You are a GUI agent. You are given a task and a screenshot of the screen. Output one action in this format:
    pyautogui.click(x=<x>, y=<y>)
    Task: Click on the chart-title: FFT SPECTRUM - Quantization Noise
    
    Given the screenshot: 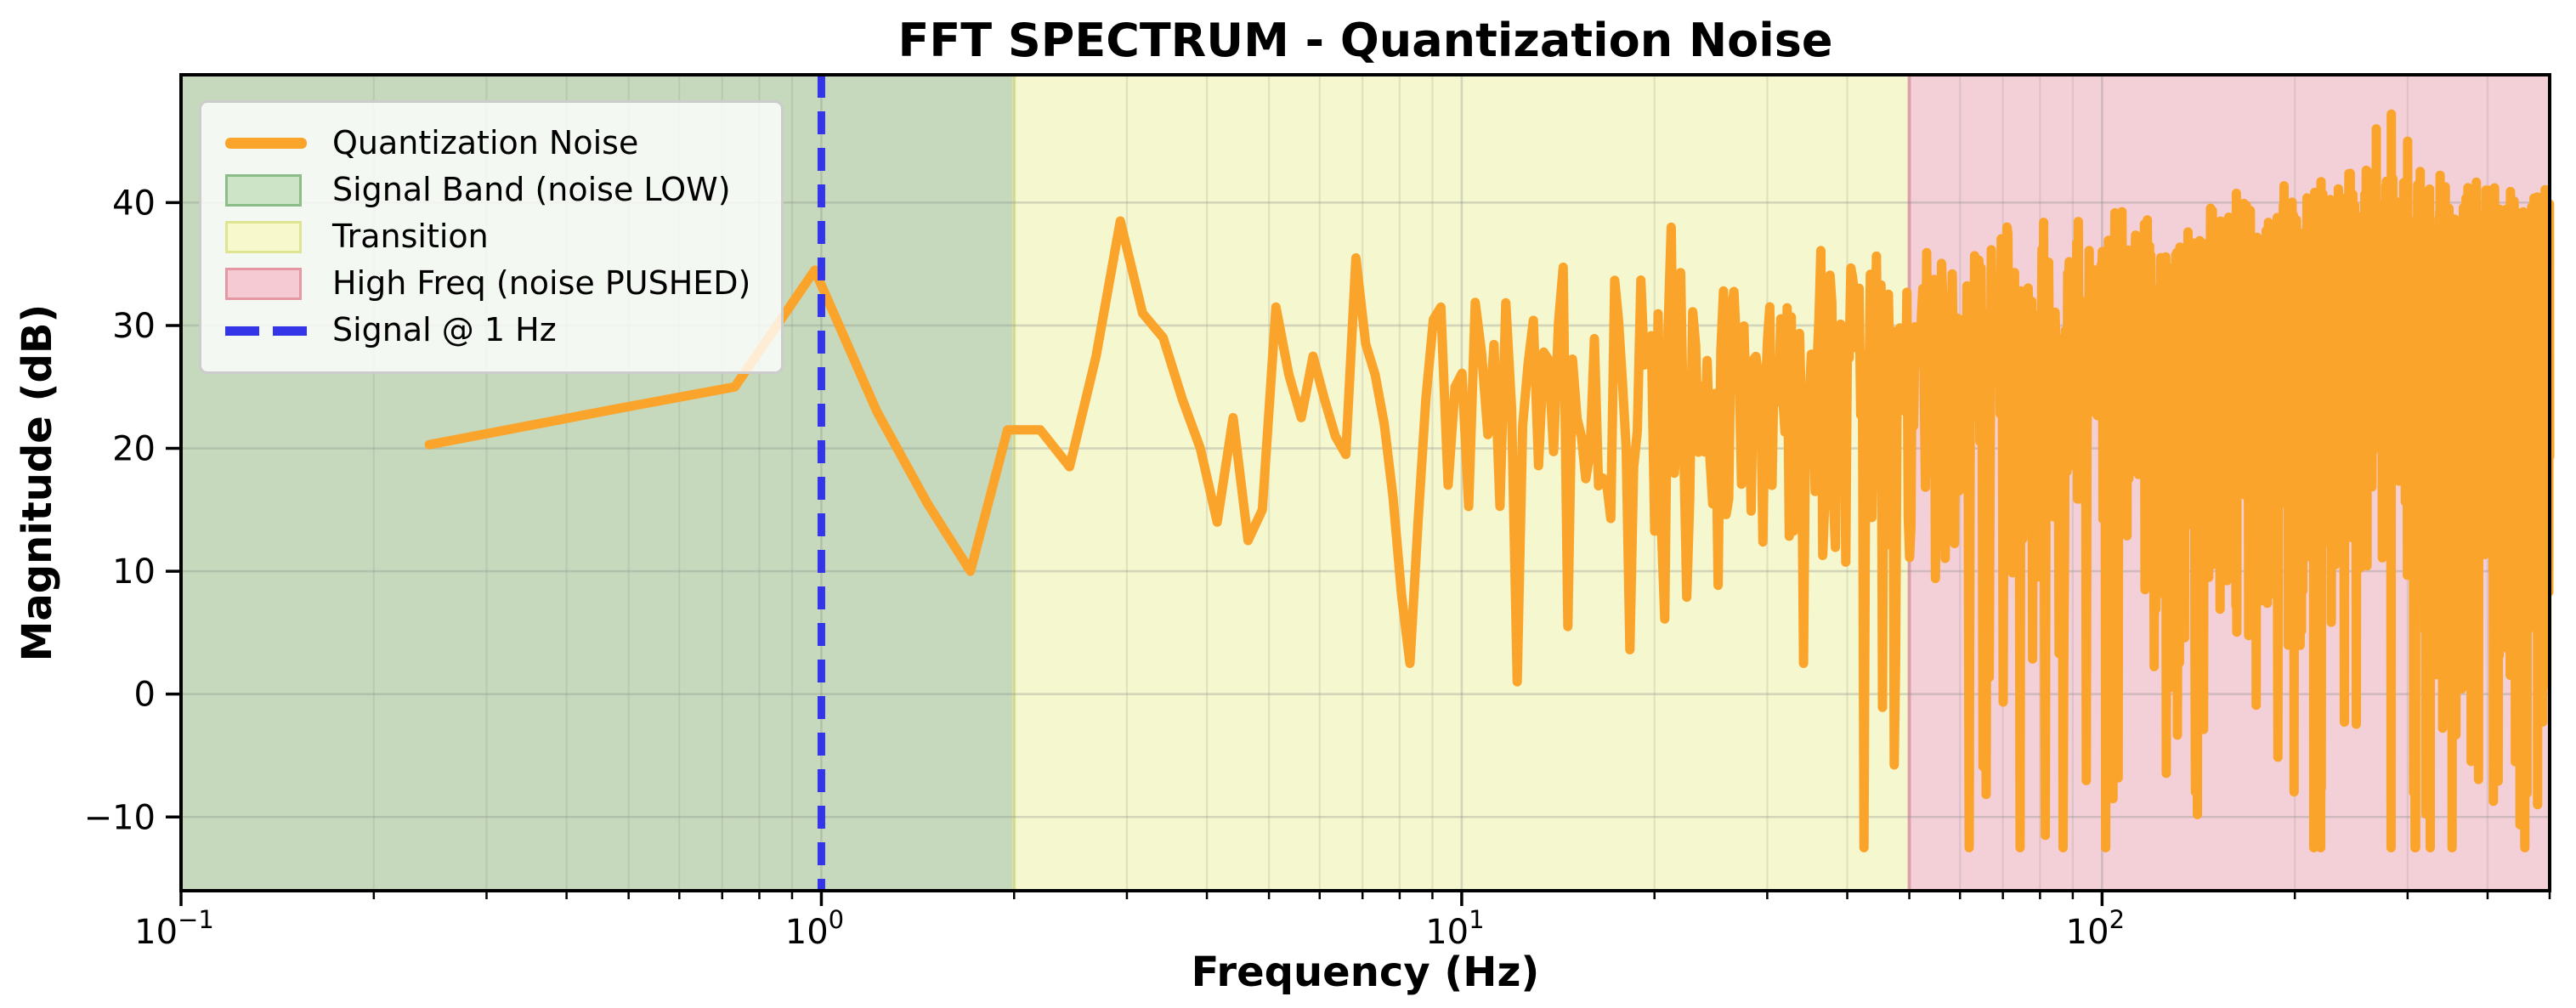 What is the action you would take?
    pyautogui.click(x=1365, y=40)
    